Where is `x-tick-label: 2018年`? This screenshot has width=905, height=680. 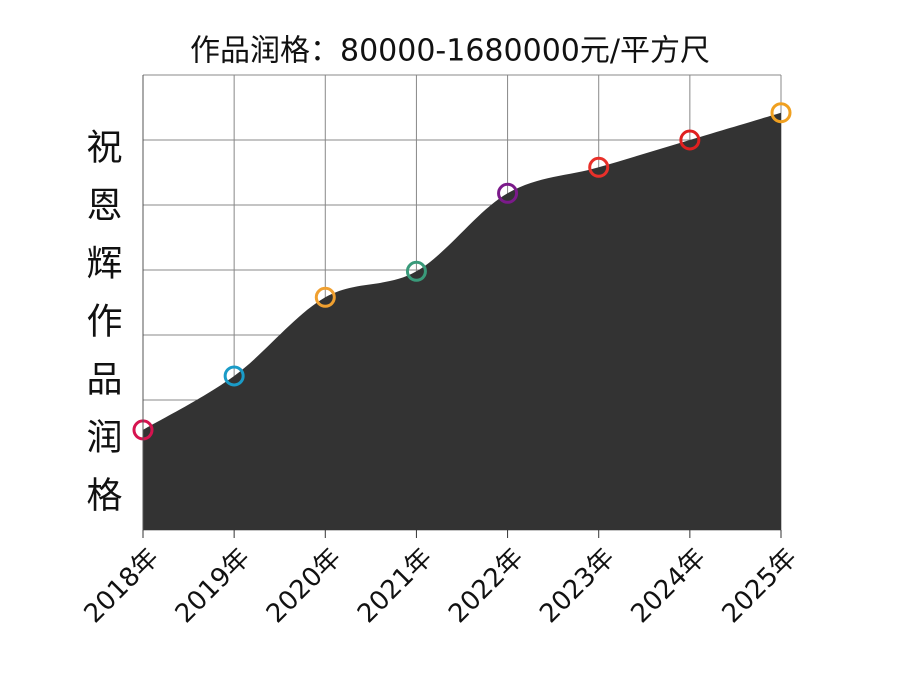 x-tick-label: 2018年 is located at coordinates (122, 586).